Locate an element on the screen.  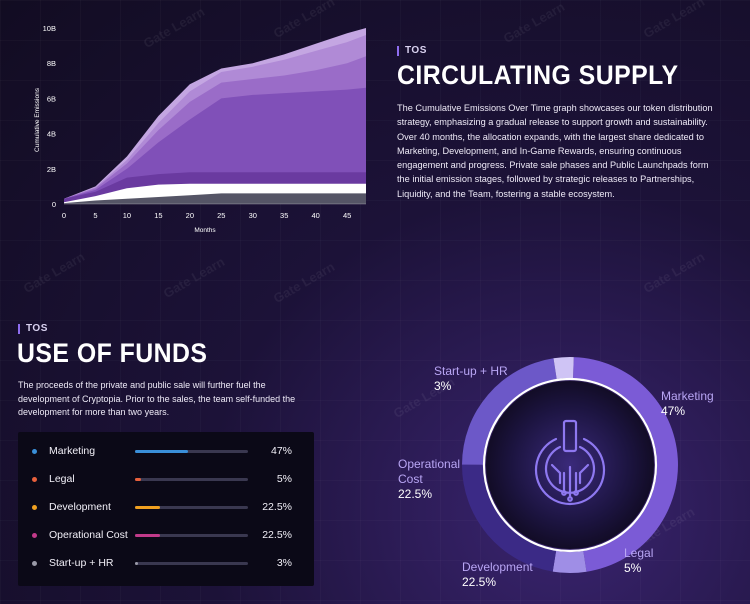
y-tick-label: 4B is located at coordinates (51, 134).